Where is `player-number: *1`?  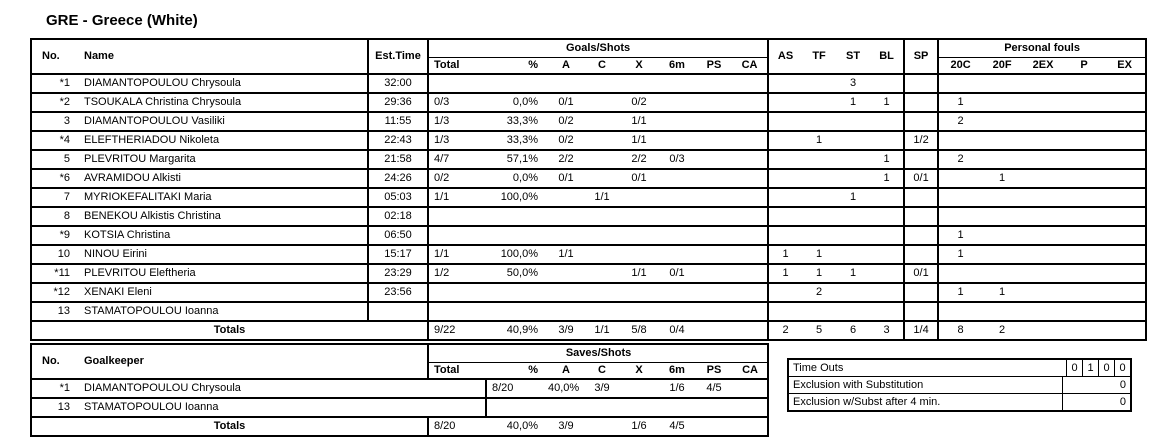 player-number: *1 is located at coordinates (64, 82).